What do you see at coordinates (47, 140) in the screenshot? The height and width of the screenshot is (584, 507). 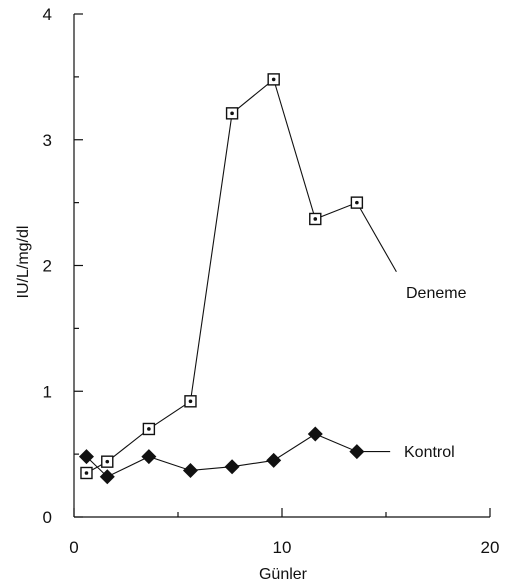 I see `y-tick-label-3: 3` at bounding box center [47, 140].